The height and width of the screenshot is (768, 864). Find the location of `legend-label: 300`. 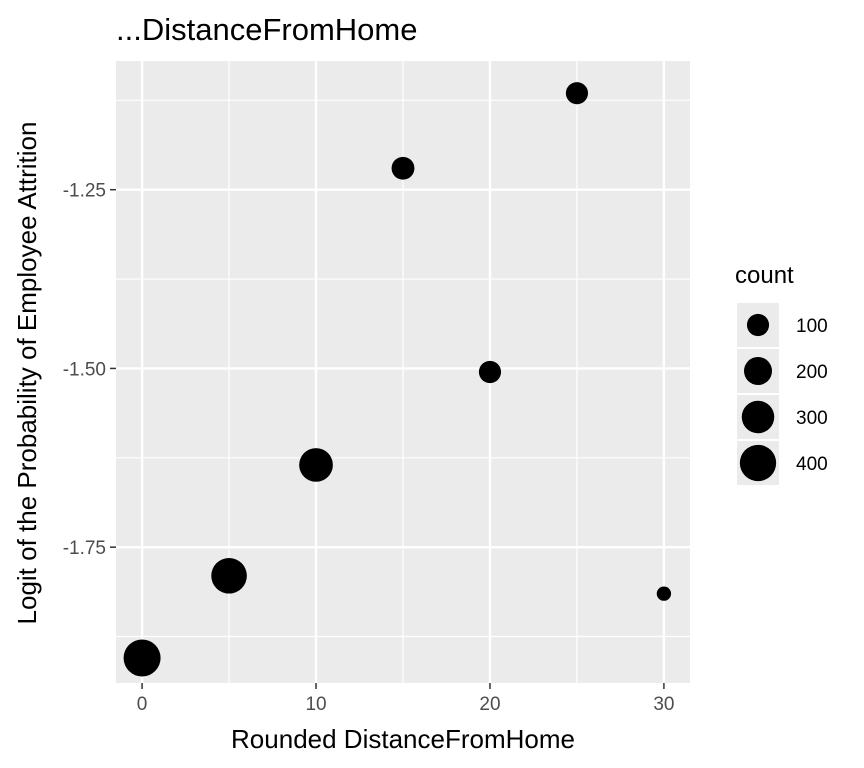

legend-label: 300 is located at coordinates (812, 418).